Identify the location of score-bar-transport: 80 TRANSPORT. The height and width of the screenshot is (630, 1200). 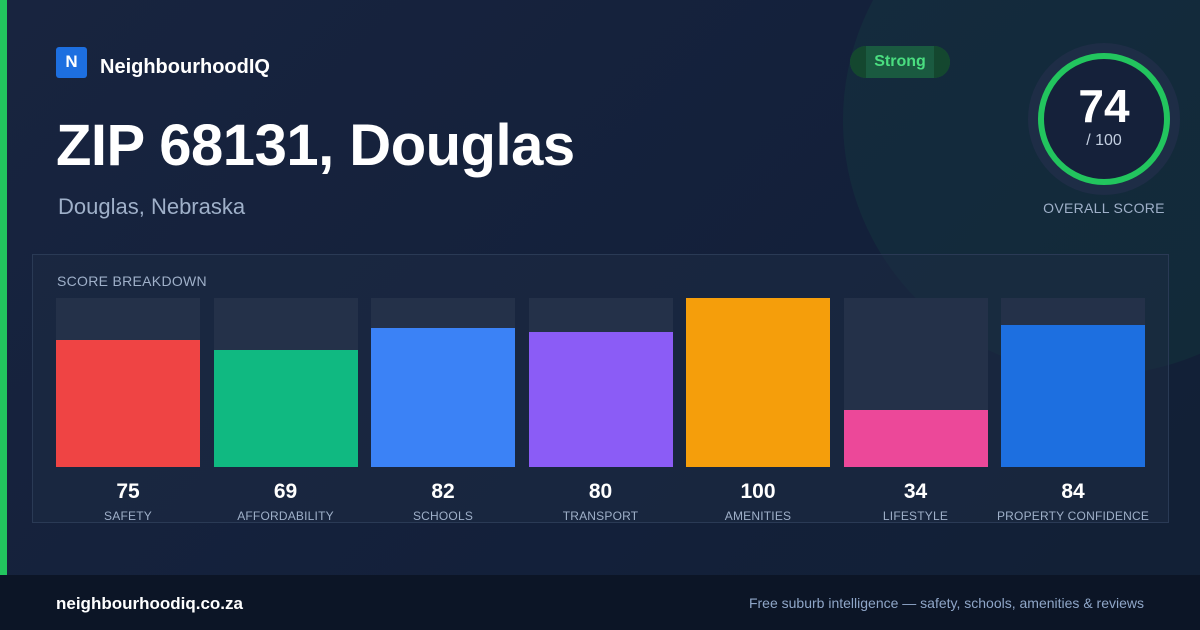
(600, 410).